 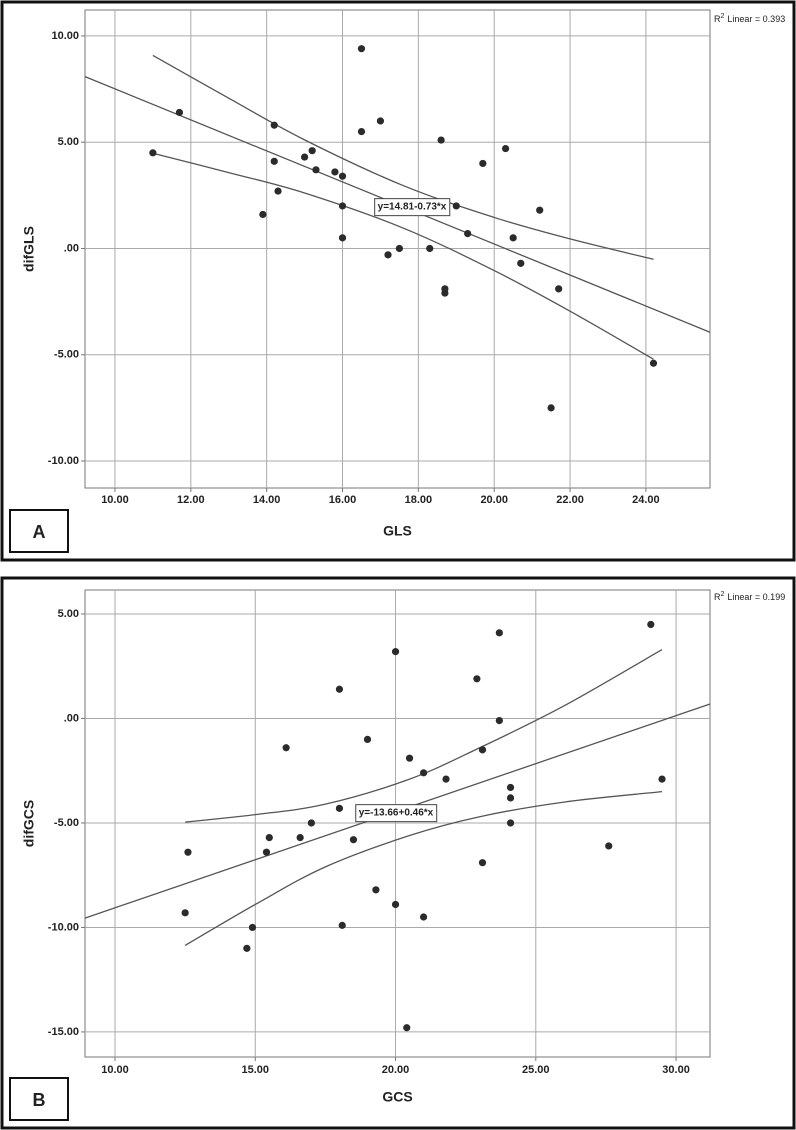 I want to click on r2-label: R2 Linear = 0.393, so click(x=749, y=19).